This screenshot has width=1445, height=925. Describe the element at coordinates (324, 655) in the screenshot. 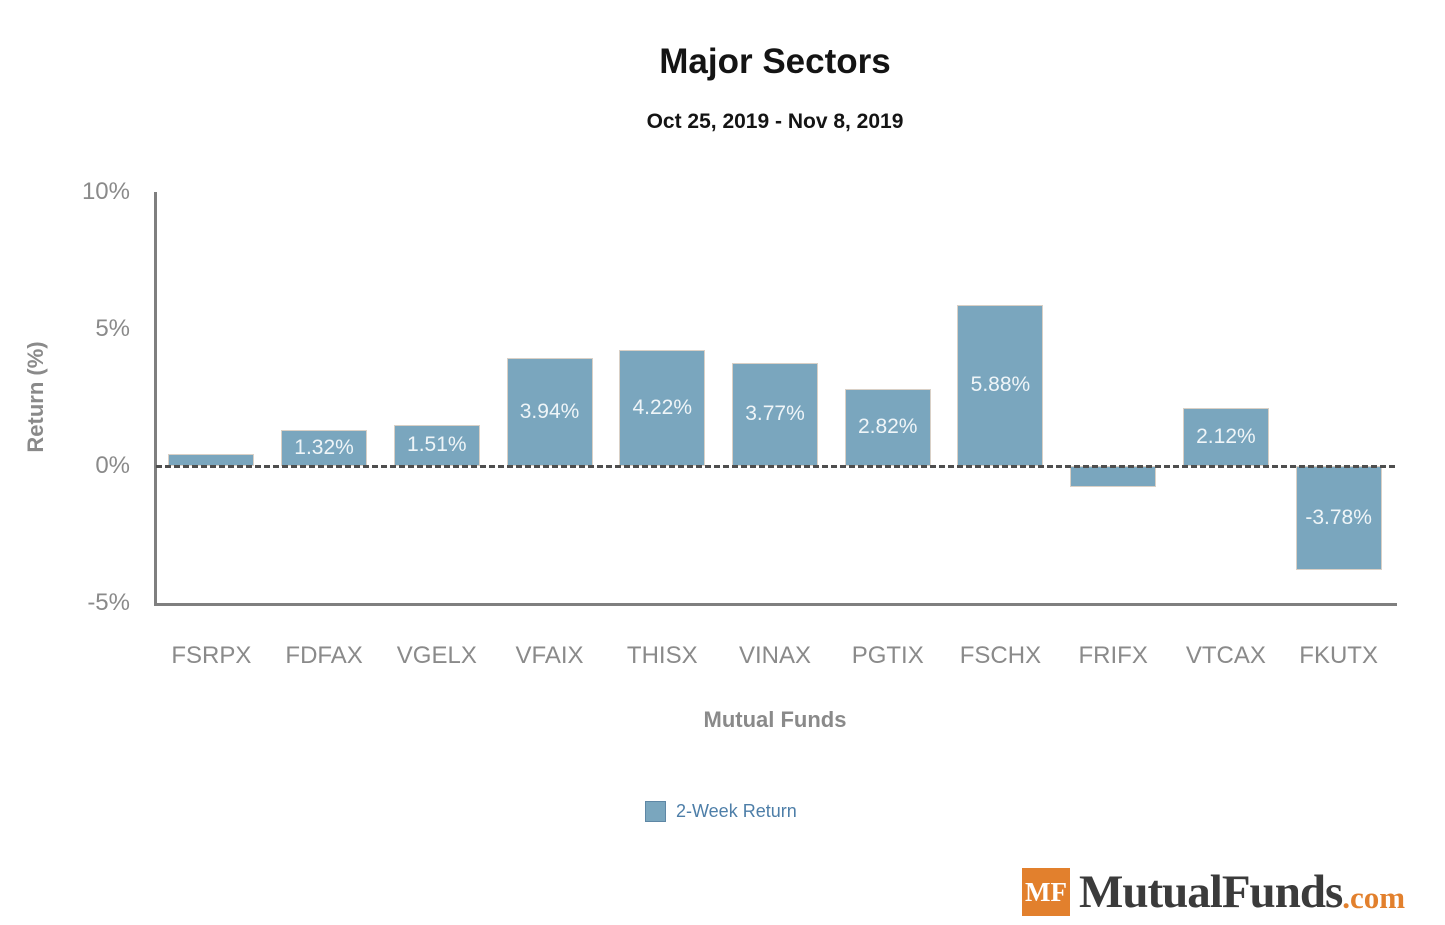

I see `x-tick-fdfax: FDFAX` at that location.